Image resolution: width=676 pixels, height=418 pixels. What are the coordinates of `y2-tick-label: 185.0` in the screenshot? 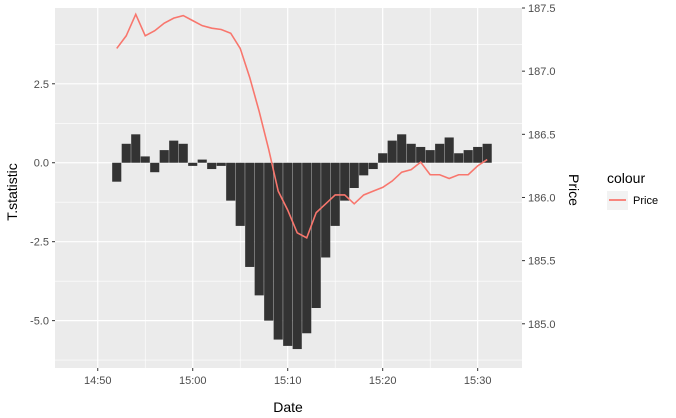 It's located at (542, 325).